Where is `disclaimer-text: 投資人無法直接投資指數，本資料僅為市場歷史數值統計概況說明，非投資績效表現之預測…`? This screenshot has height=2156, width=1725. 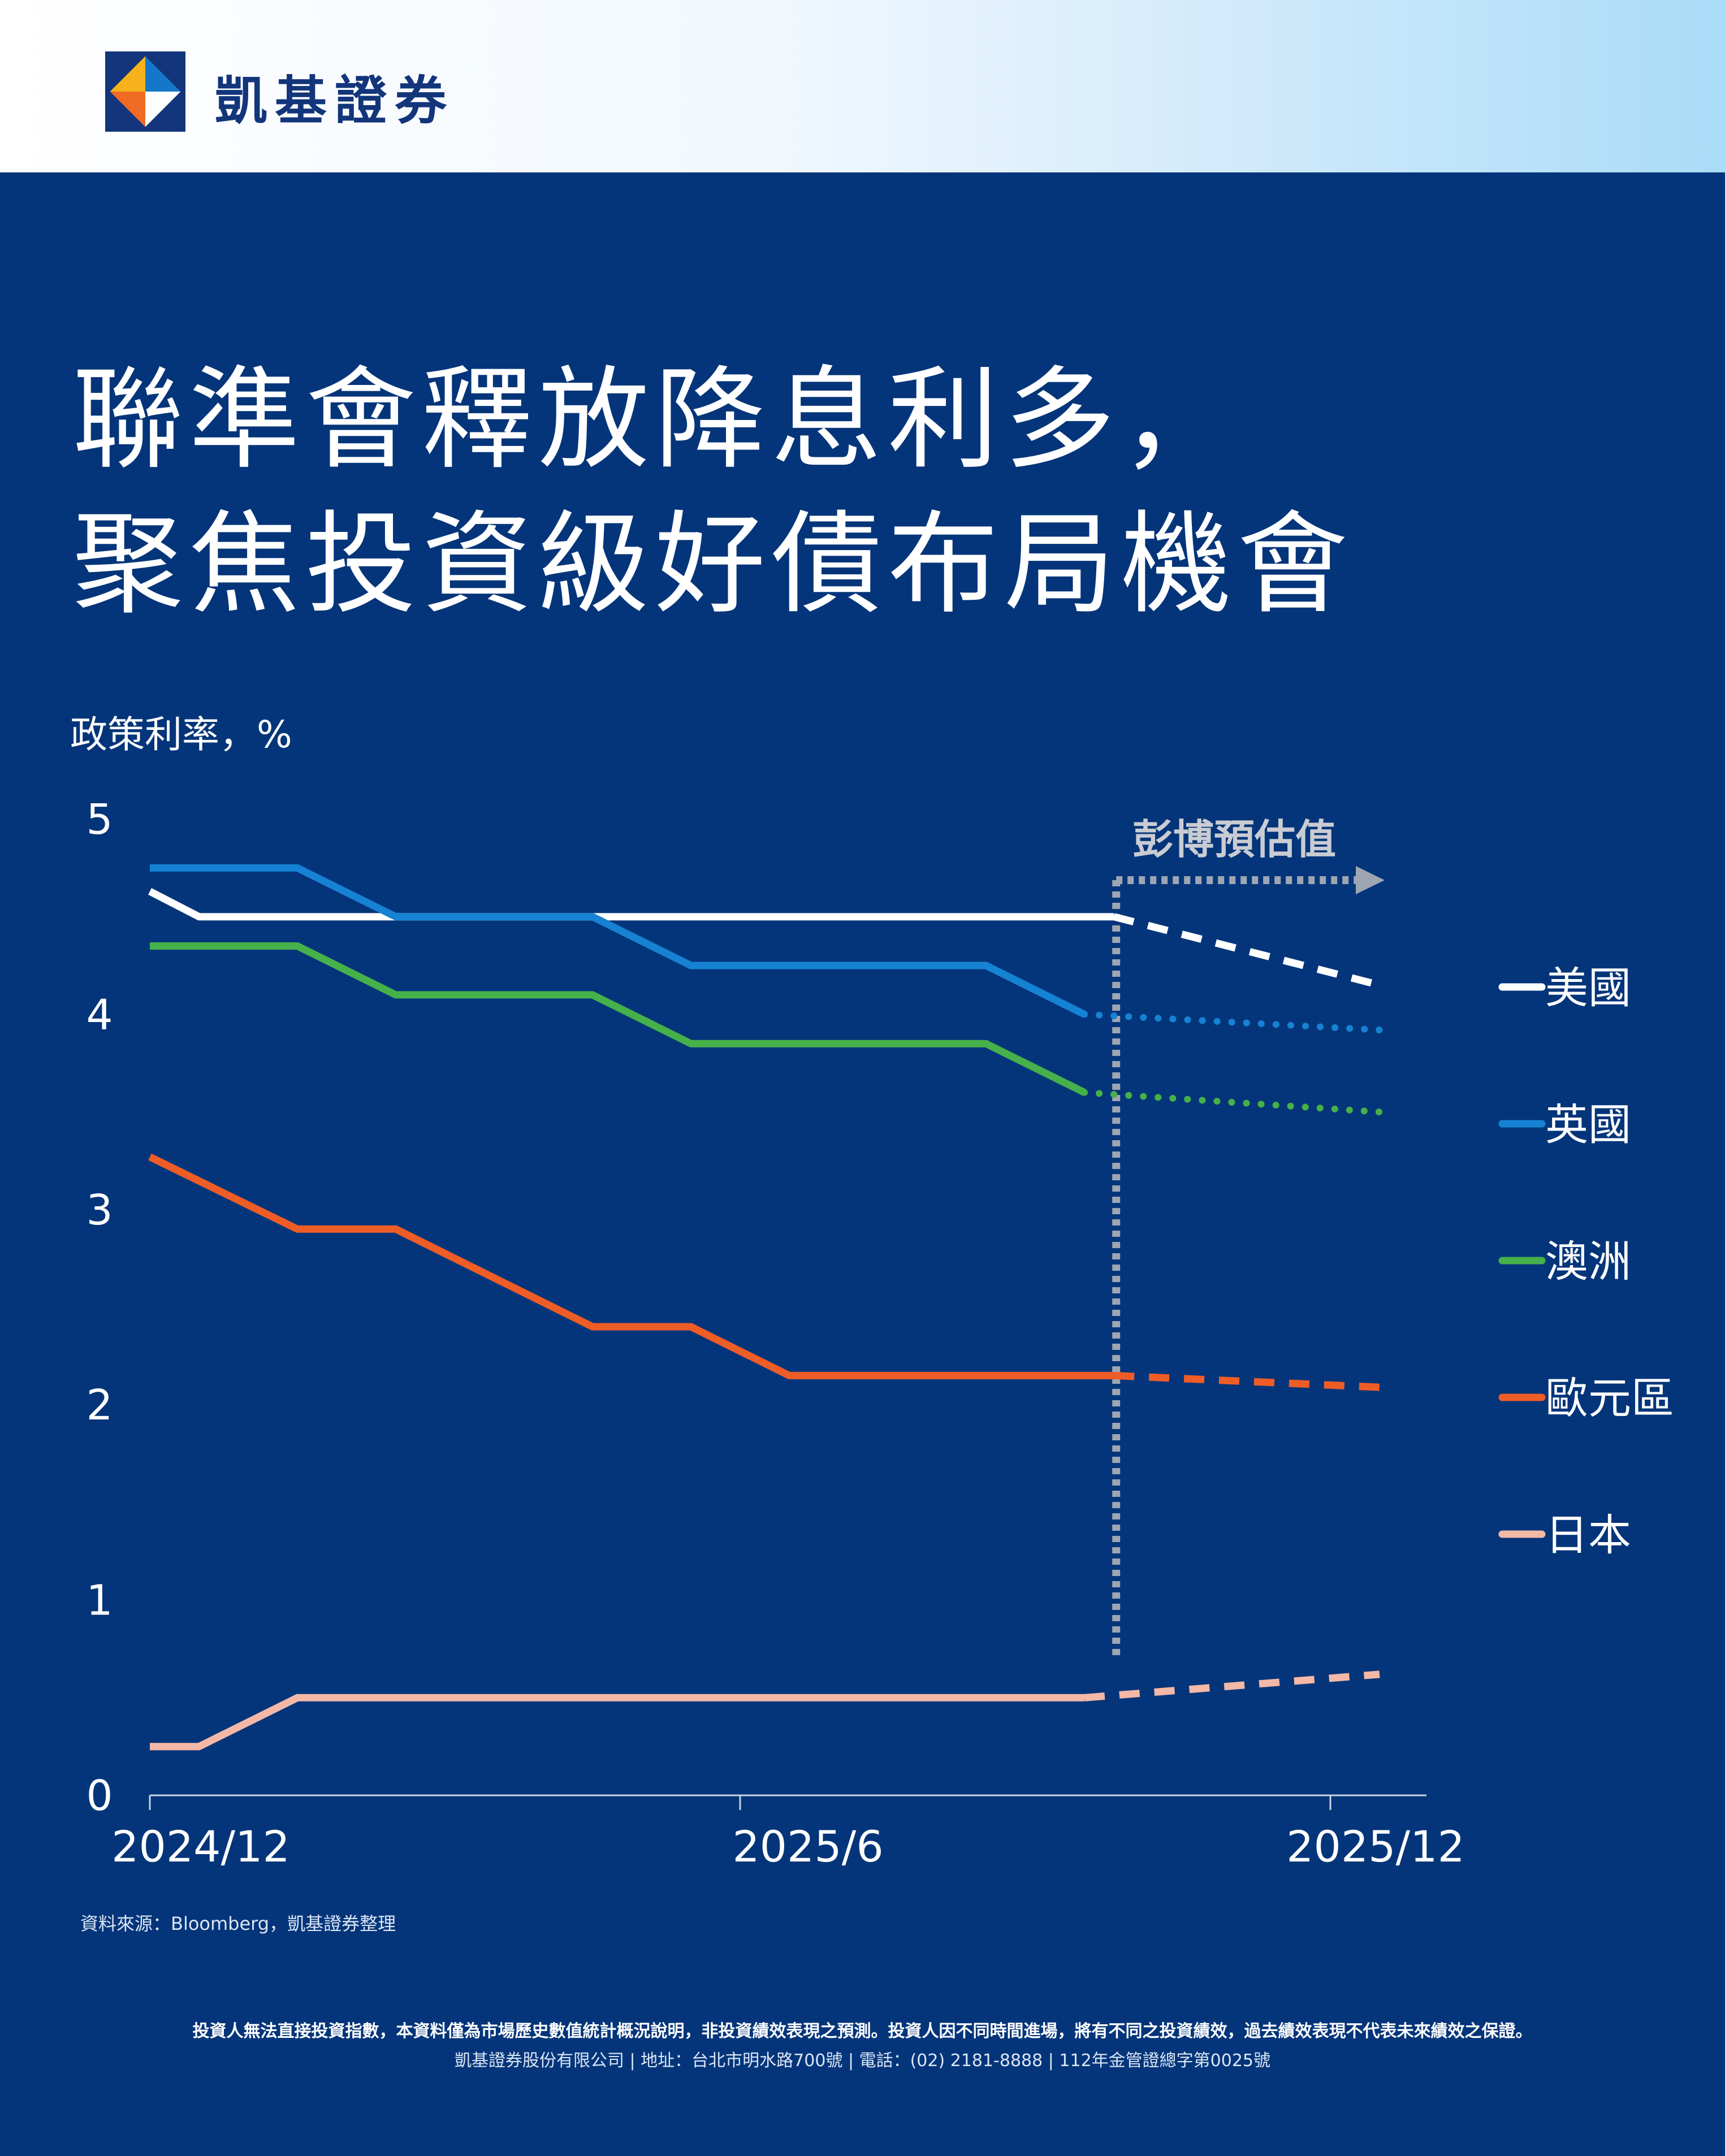
disclaimer-text: 投資人無法直接投資指數，本資料僅為市場歷史數值統計概況說明，非投資績效表現之預測… is located at coordinates (862, 2031).